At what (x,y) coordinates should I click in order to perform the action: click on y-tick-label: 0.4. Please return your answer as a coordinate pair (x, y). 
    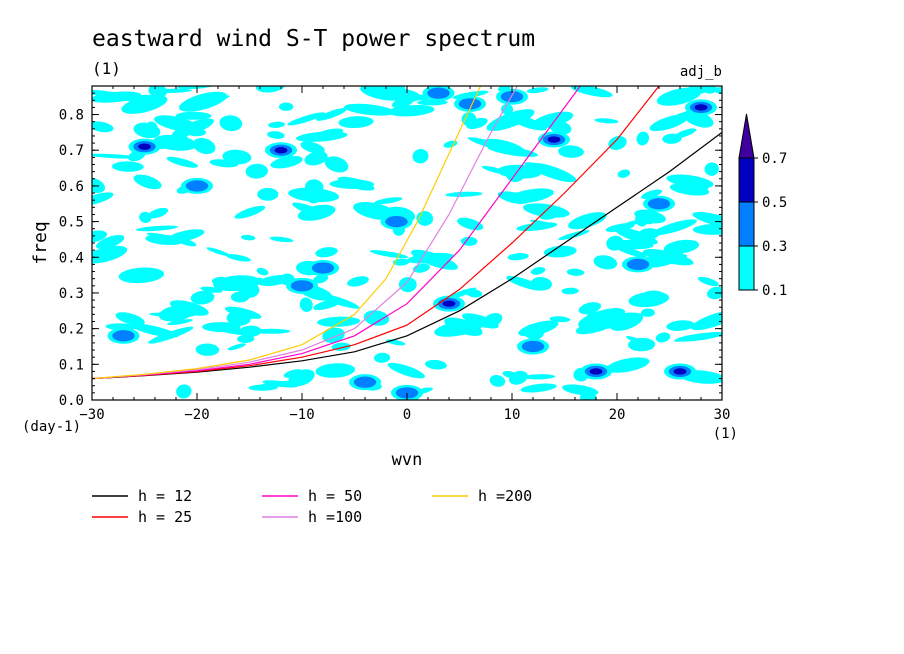
    Looking at the image, I should click on (71, 258).